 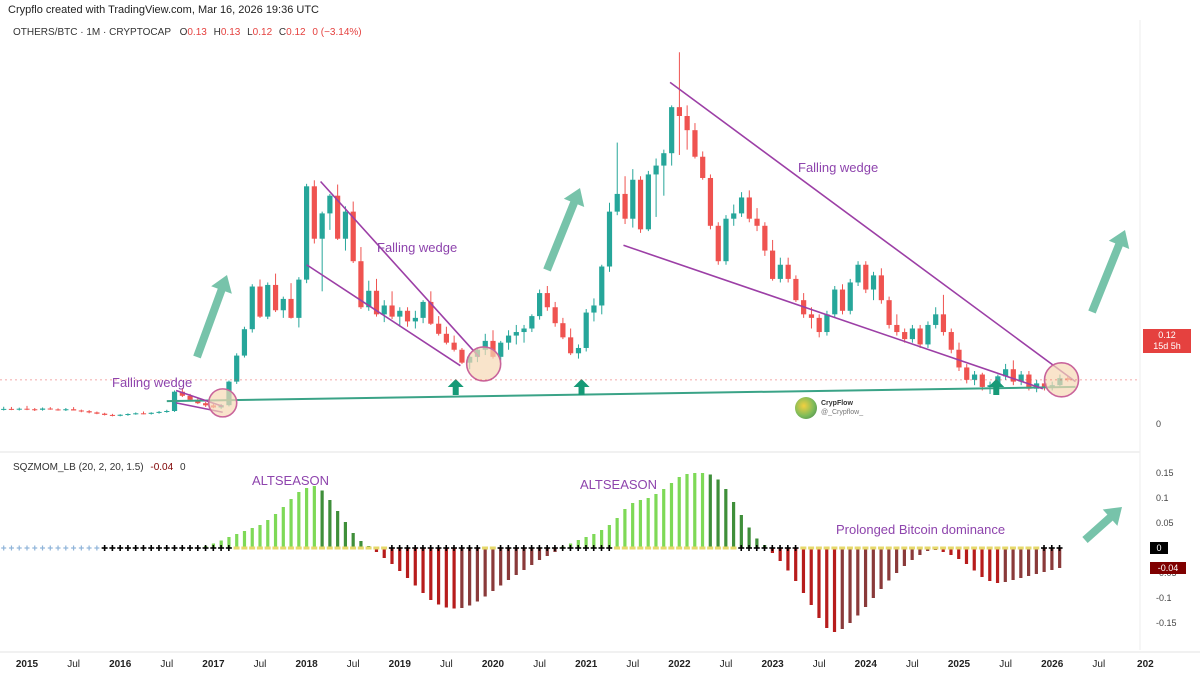 I want to click on watermark-handle: @_Crypflow_, so click(x=842, y=412).